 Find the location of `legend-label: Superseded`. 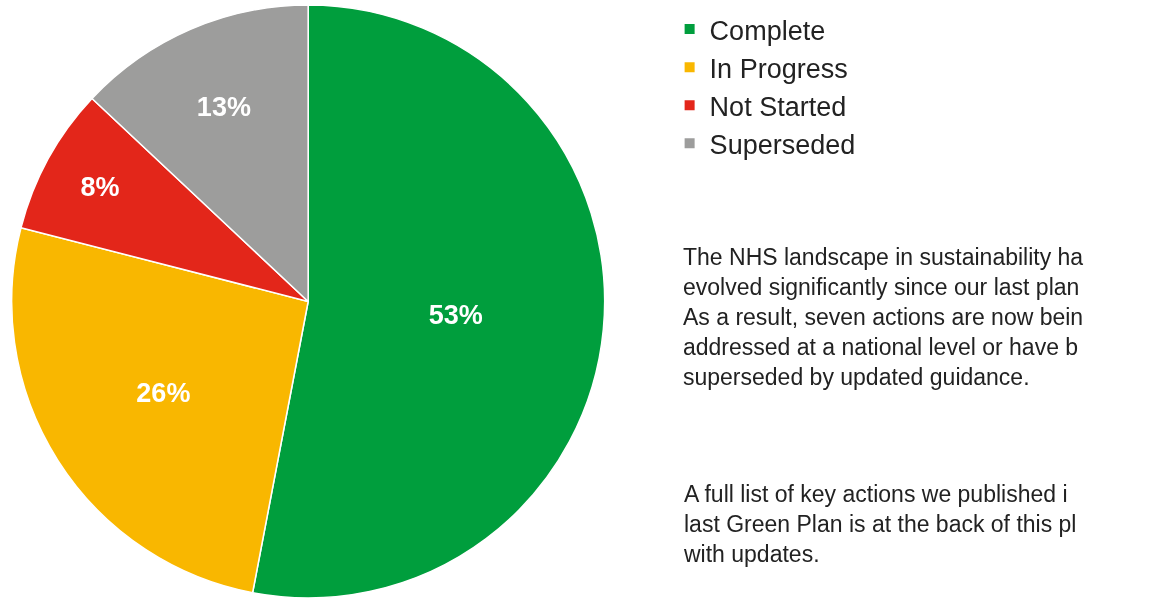

legend-label: Superseded is located at coordinates (782, 144).